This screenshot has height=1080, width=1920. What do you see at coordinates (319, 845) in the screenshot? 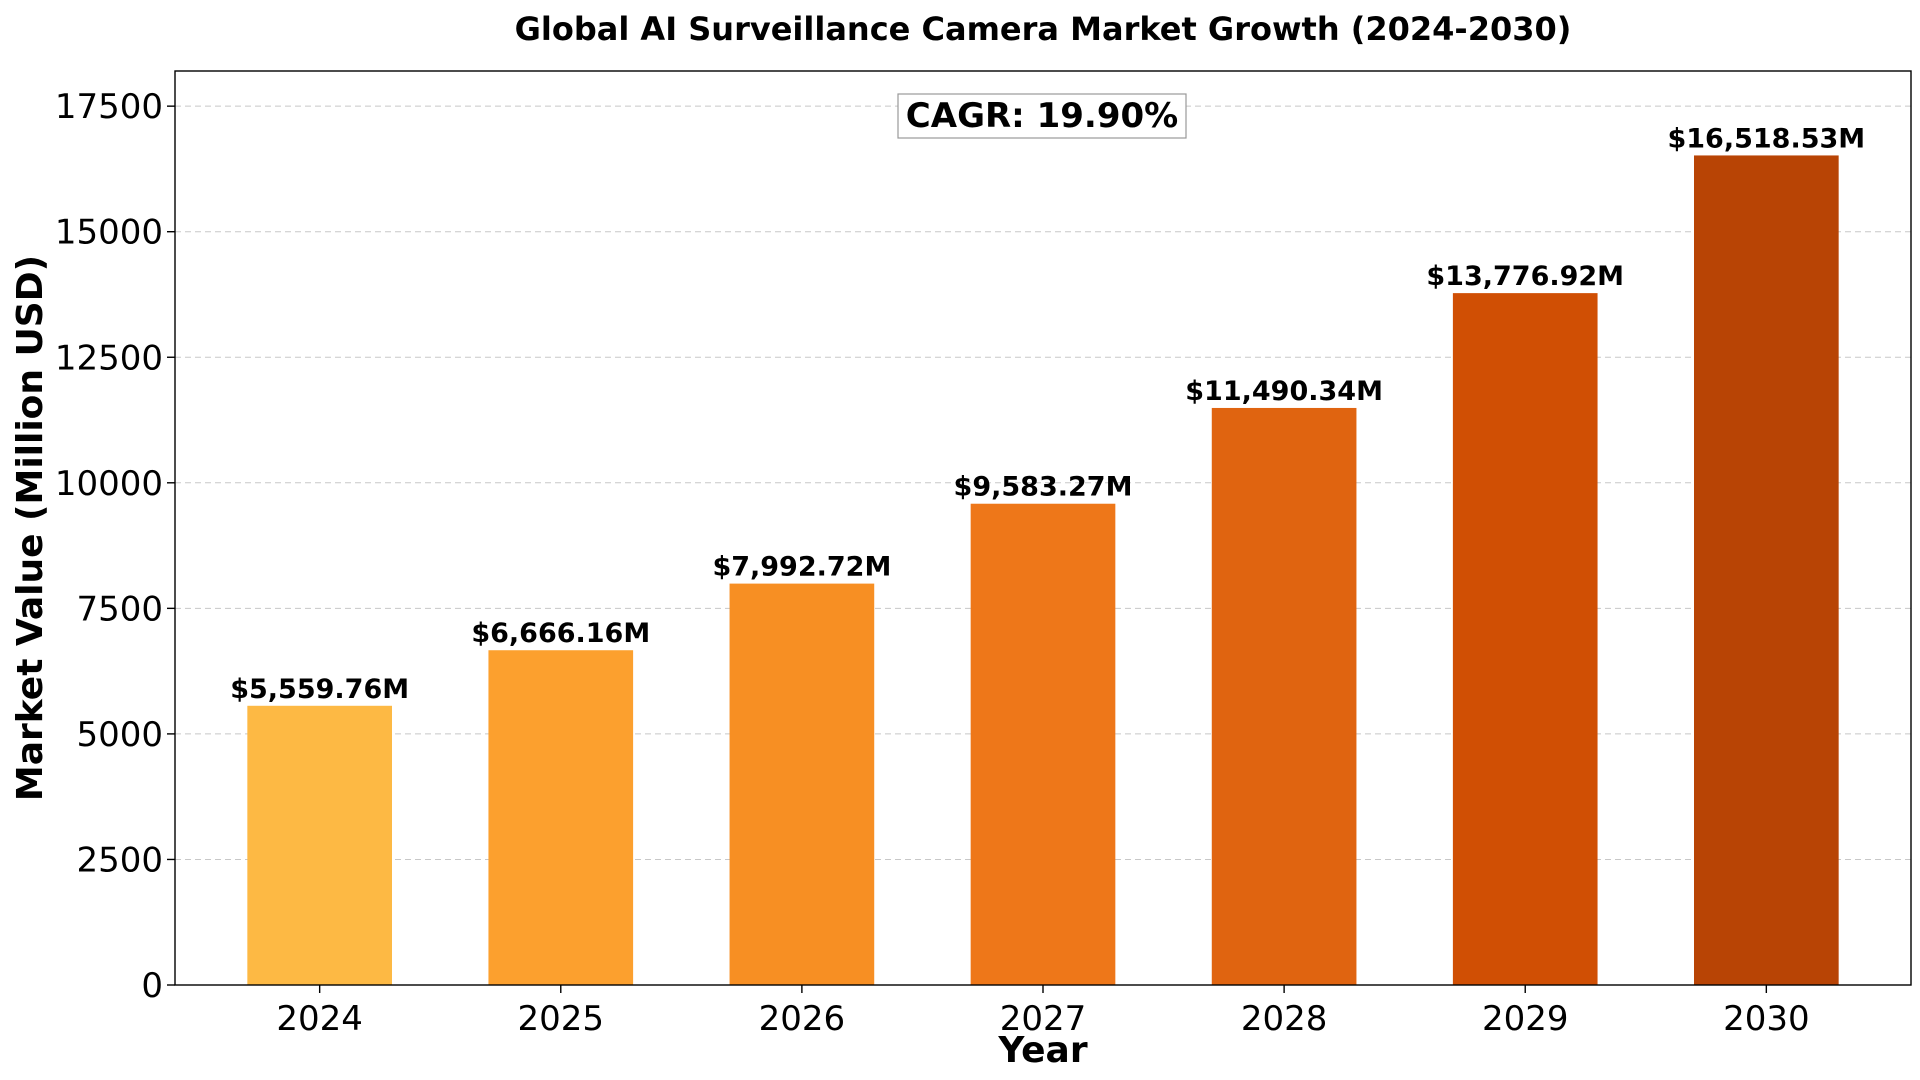
I see `bar-2024` at bounding box center [319, 845].